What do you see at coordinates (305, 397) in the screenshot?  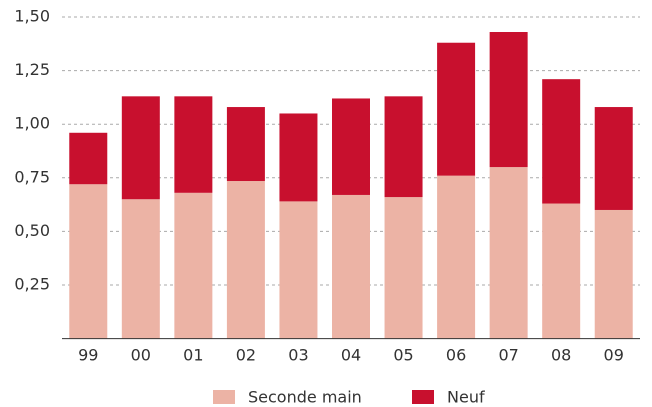 I see `legend-label: Seconde main` at bounding box center [305, 397].